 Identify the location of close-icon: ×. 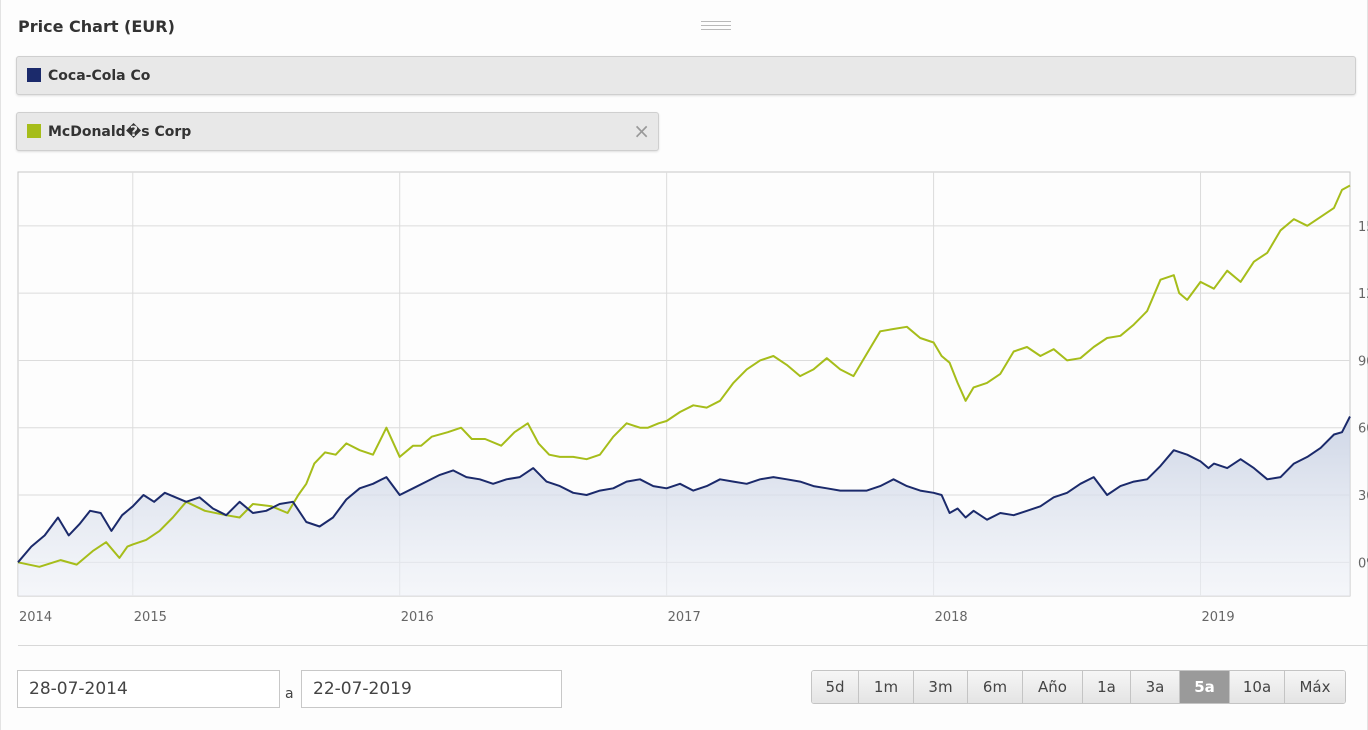
(641, 131).